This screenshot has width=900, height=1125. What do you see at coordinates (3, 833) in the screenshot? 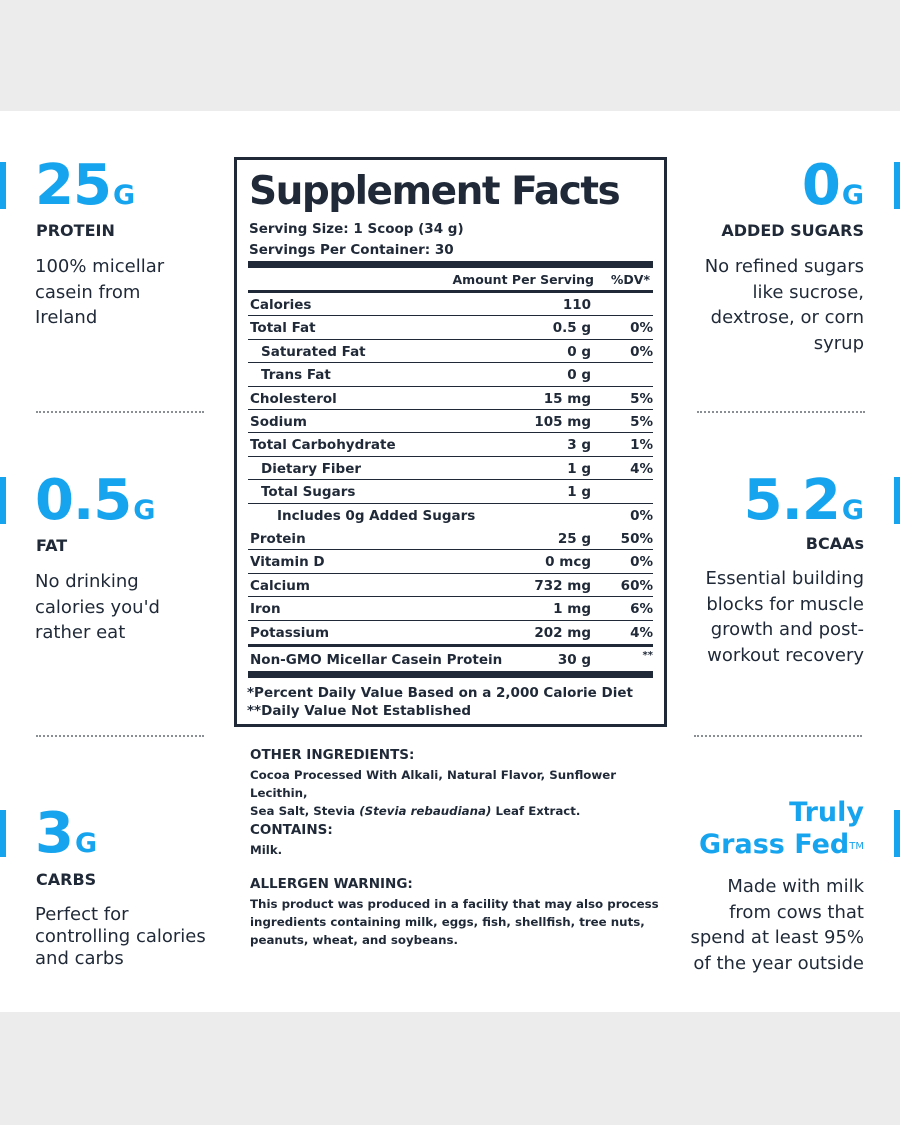
I see `accent-bar-carbs` at bounding box center [3, 833].